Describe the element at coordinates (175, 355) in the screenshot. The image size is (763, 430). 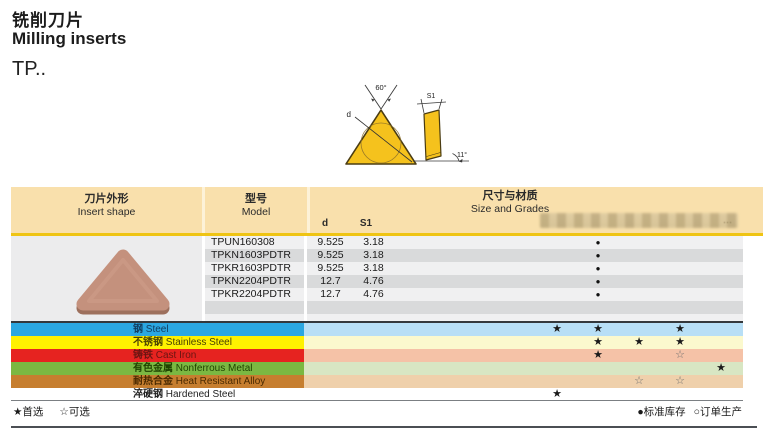
I see `material-name-en: Cast Iron` at that location.